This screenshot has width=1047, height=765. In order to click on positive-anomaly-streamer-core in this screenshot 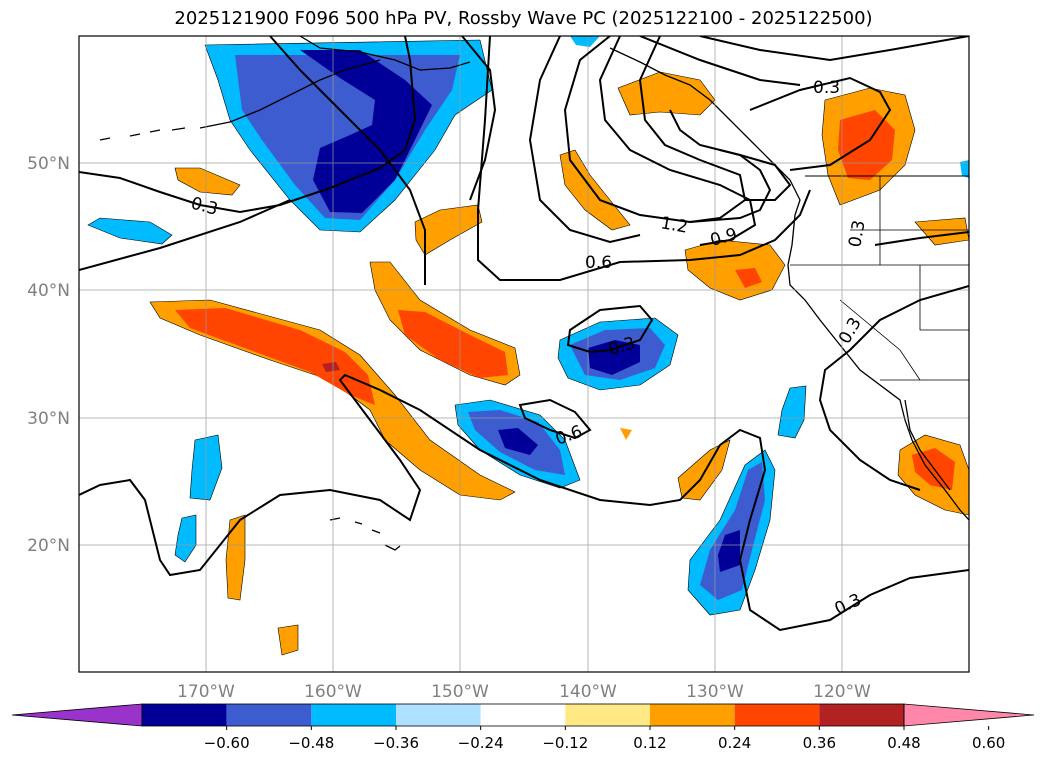, I will do `click(275, 356)`.